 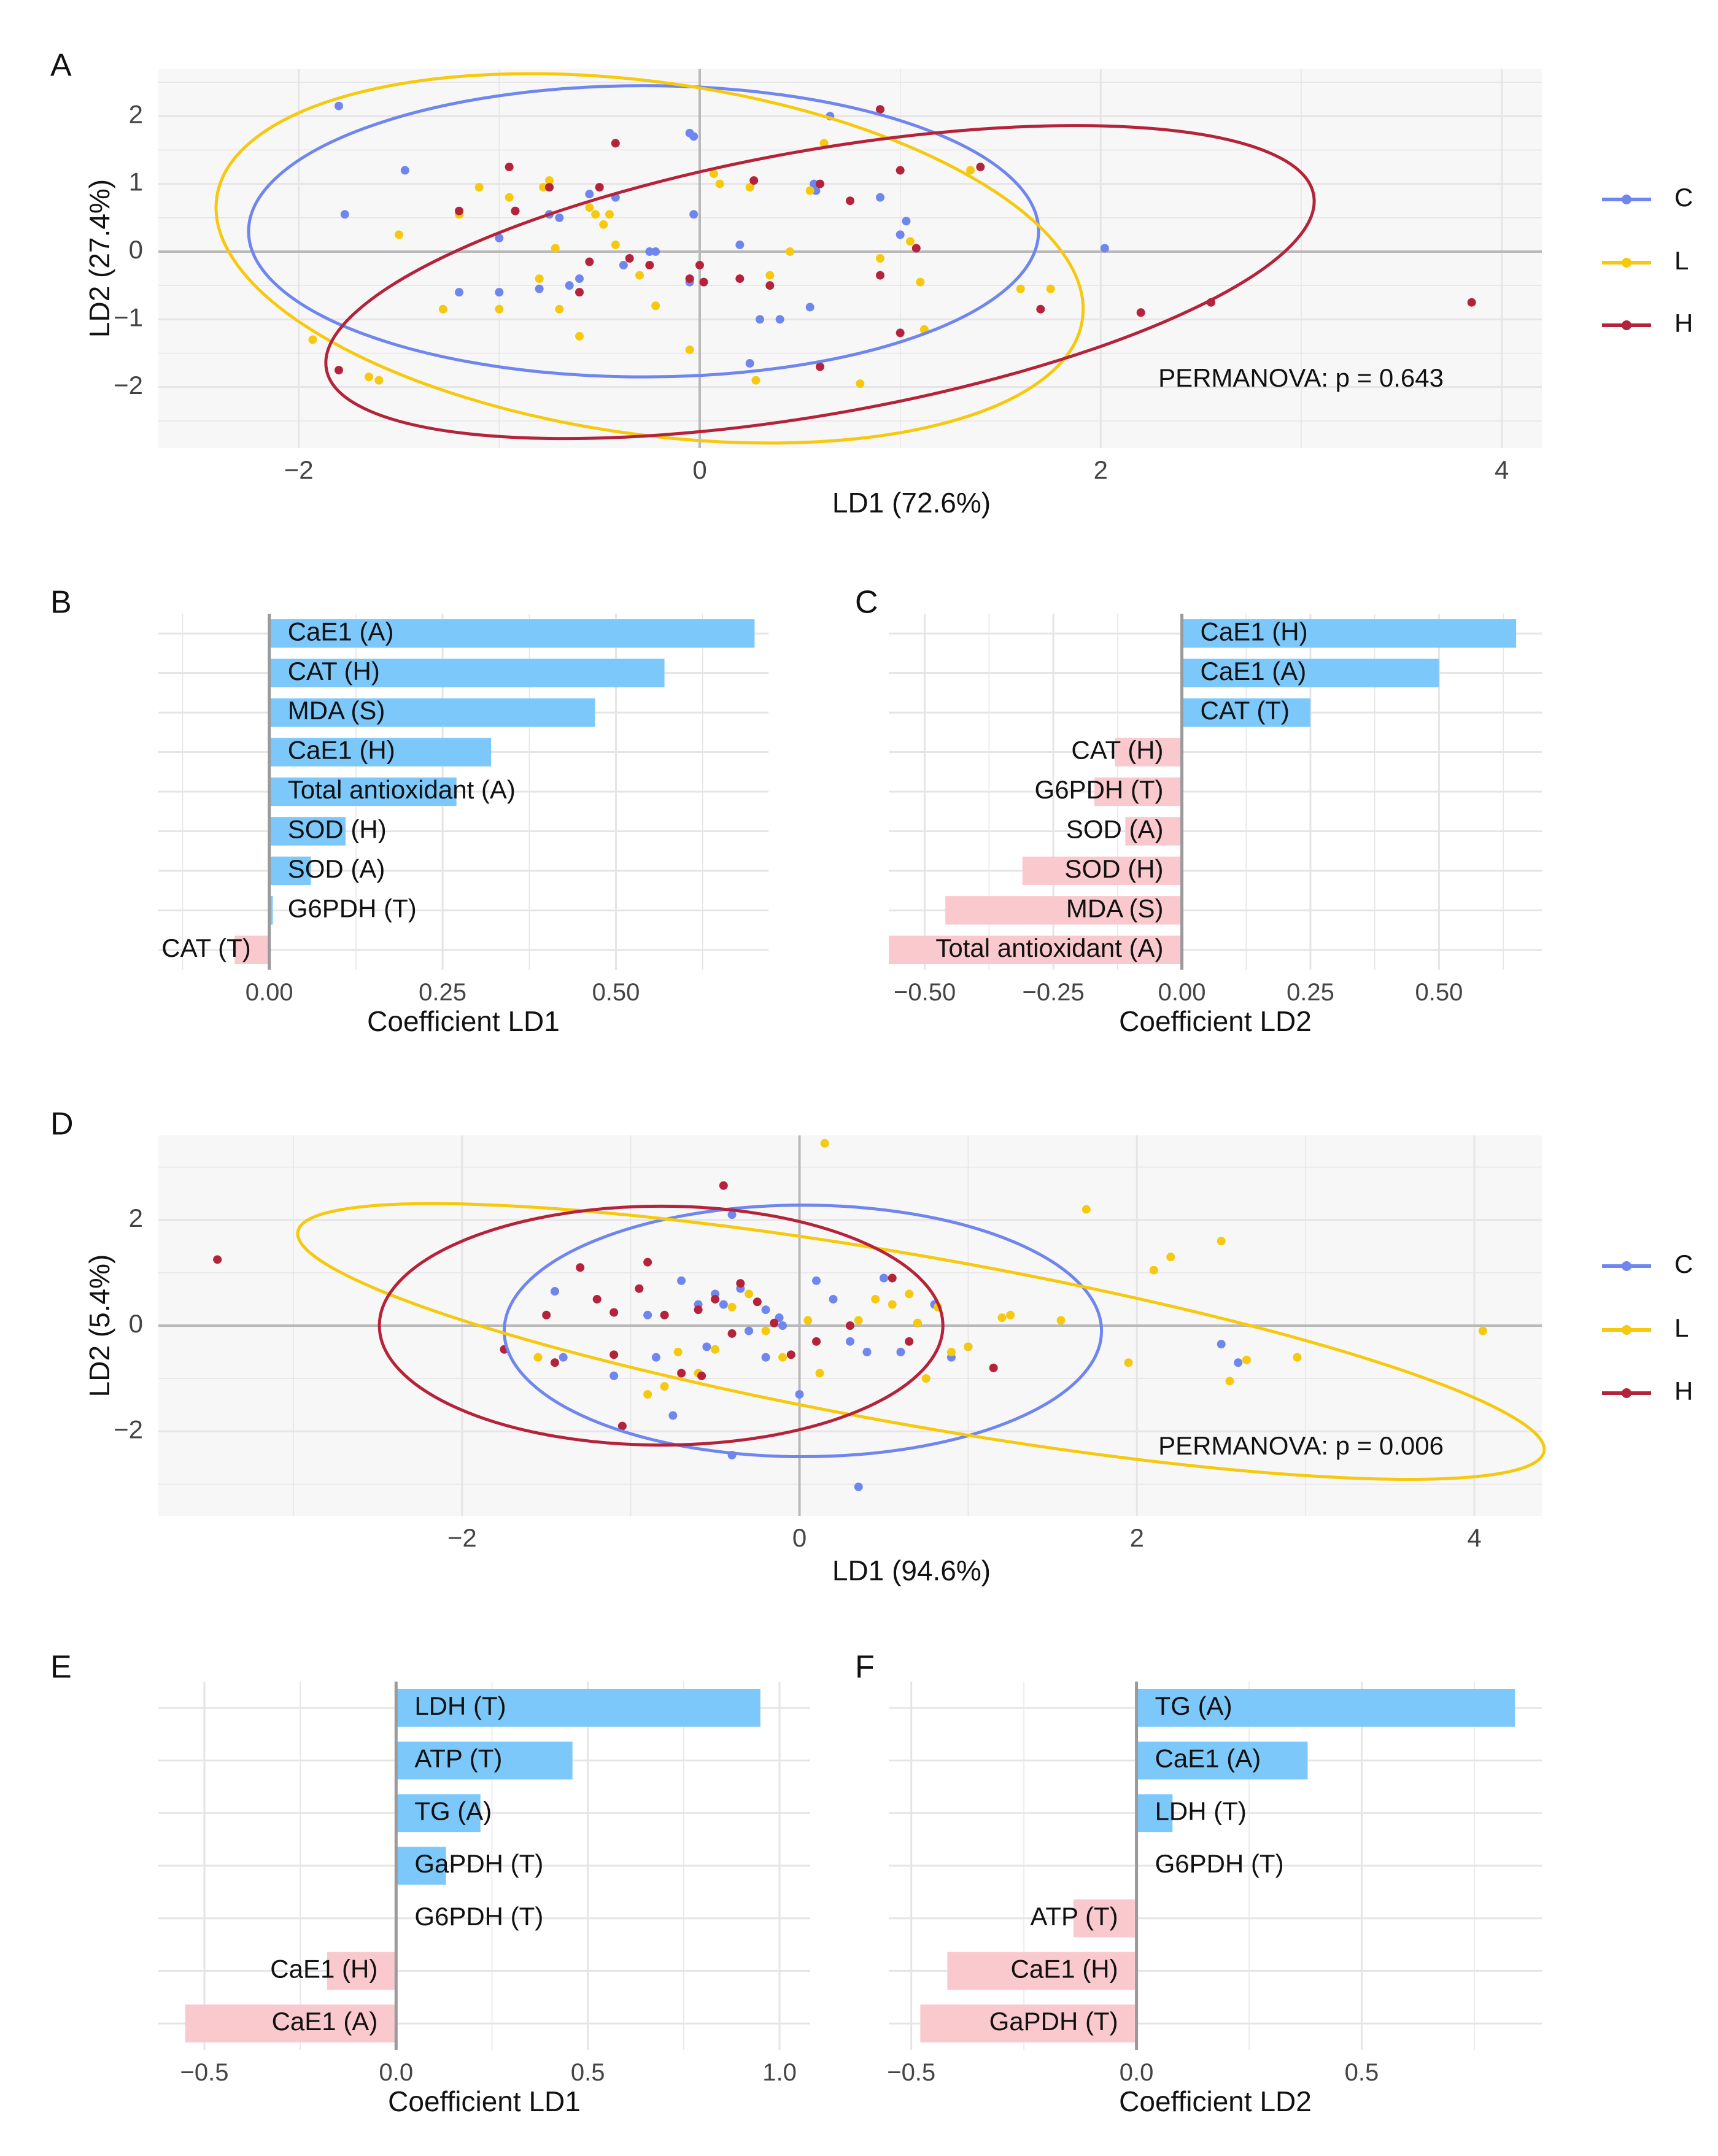 What do you see at coordinates (402, 789) in the screenshot?
I see `bar-label: Total antioxidant (A)` at bounding box center [402, 789].